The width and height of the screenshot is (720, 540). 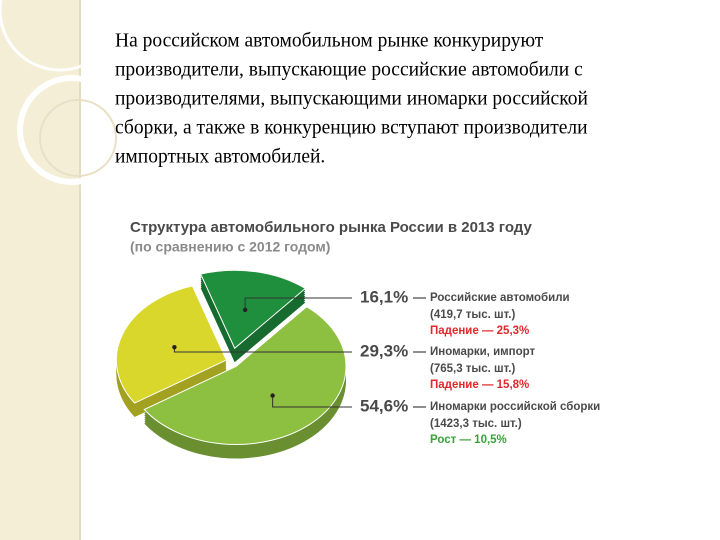 I want to click on pie, so click(x=231, y=364).